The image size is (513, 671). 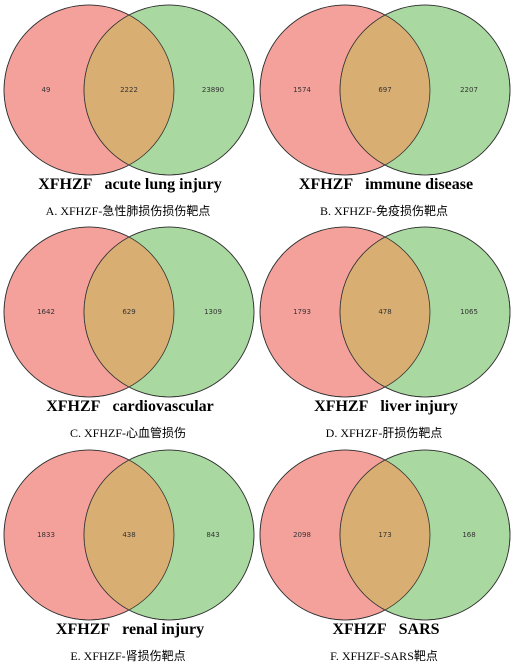 What do you see at coordinates (384, 210) in the screenshot?
I see `caption: B. XFHZF-免疫损伤靶点` at bounding box center [384, 210].